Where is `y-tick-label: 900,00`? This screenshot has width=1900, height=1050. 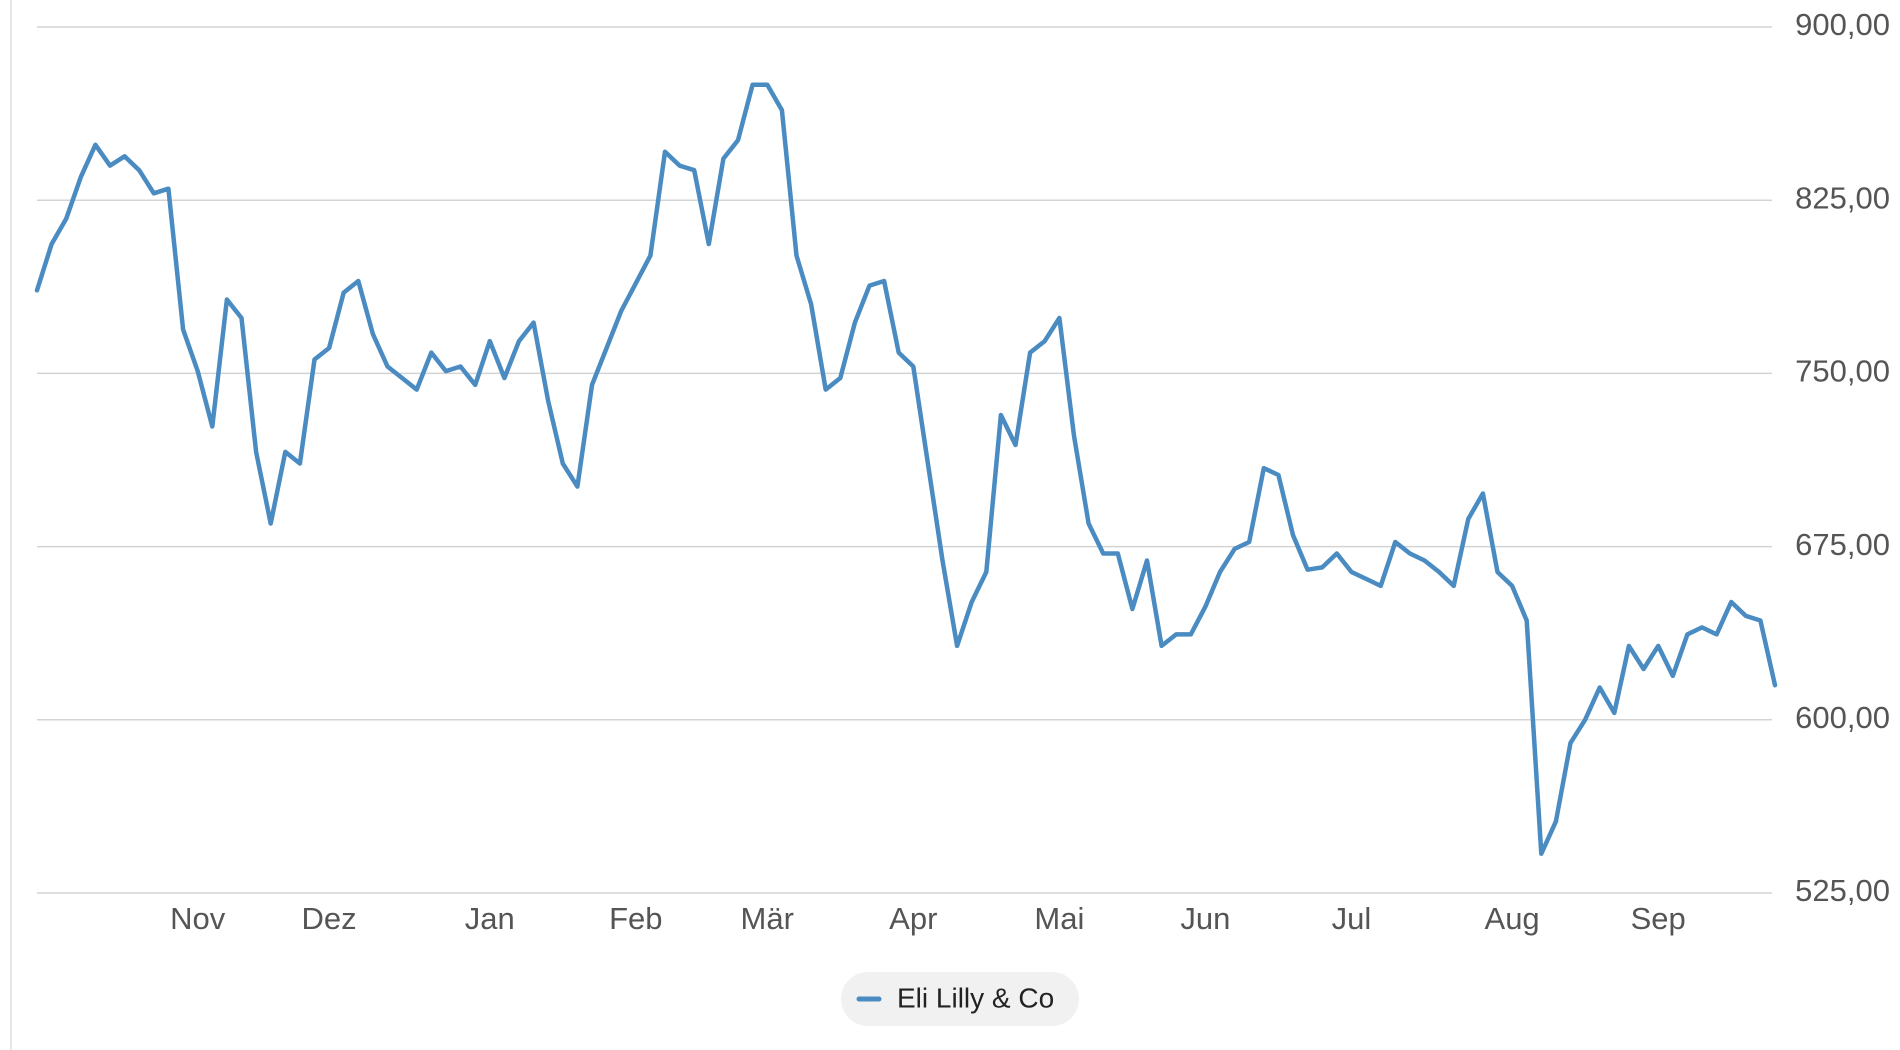 y-tick-label: 900,00 is located at coordinates (1842, 24).